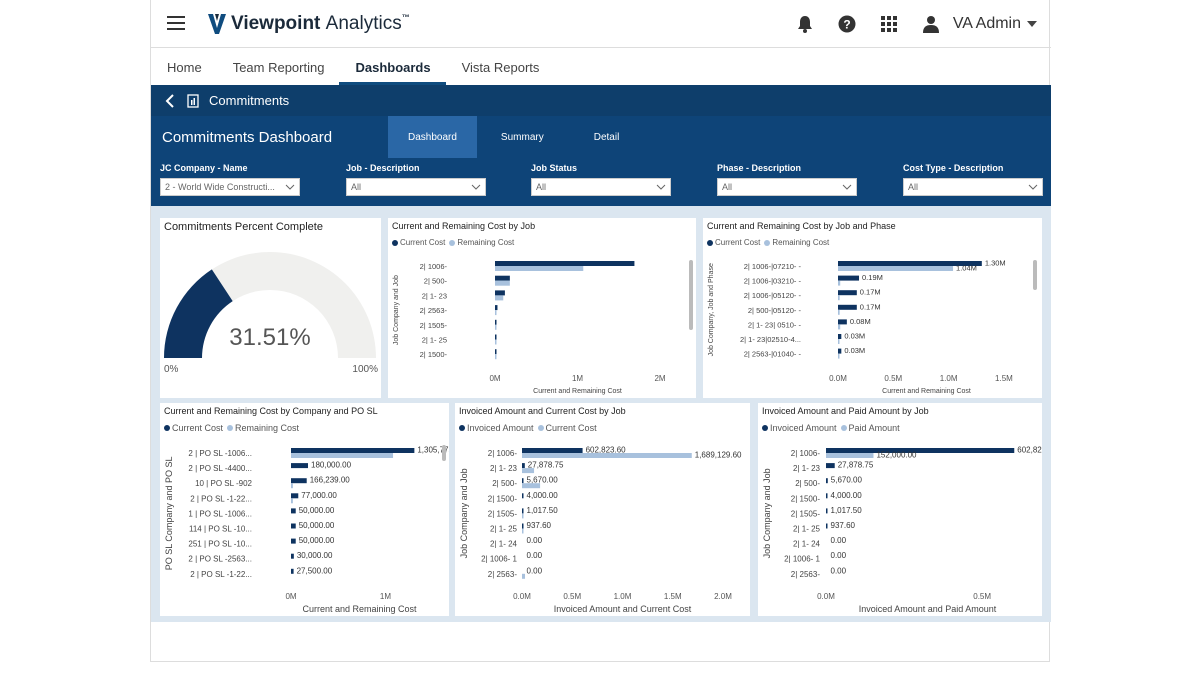 The width and height of the screenshot is (1200, 675). Describe the element at coordinates (601, 24) in the screenshot. I see `top-bar: Viewpoint Analytics™ ? VA Admin` at that location.